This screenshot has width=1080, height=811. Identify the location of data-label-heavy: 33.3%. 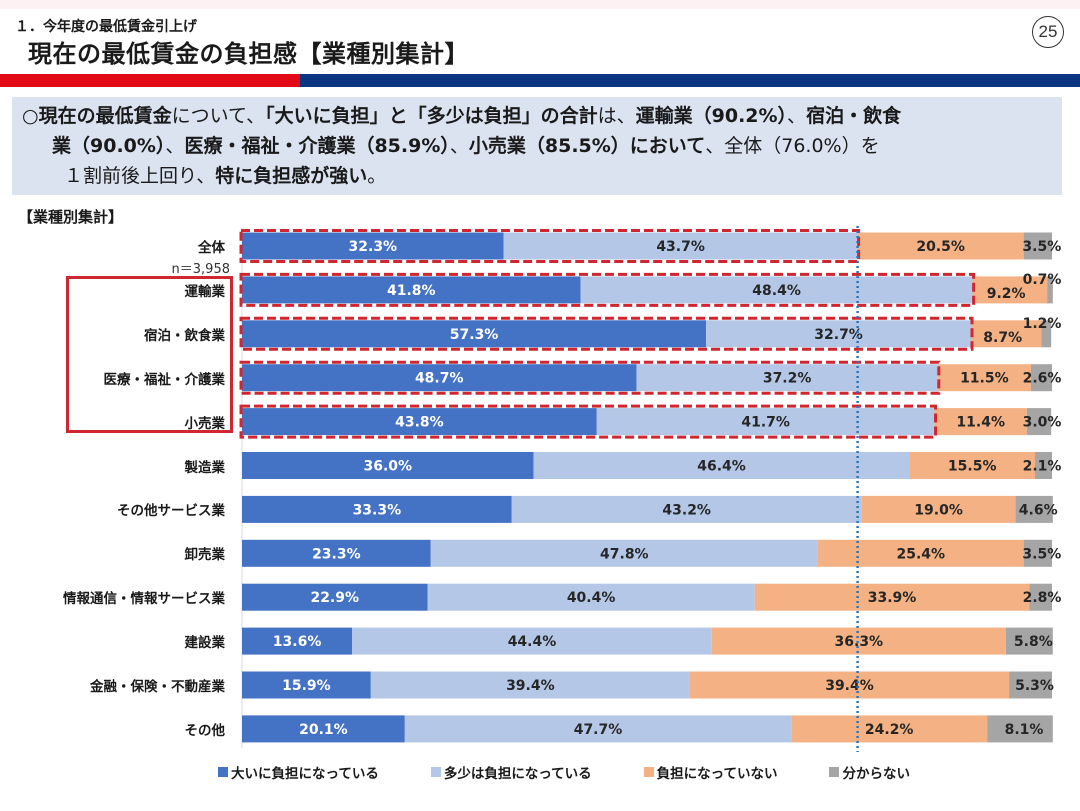
(377, 510).